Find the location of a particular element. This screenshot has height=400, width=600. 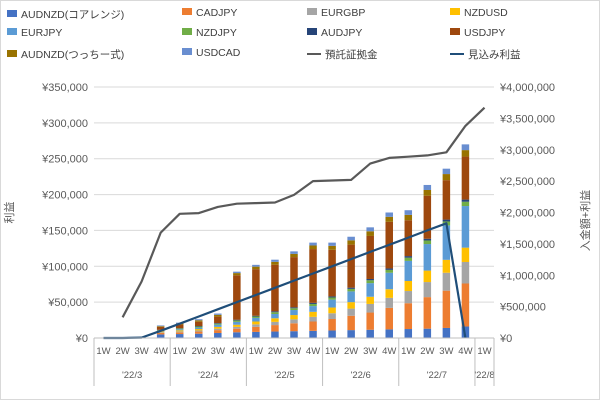

legend-label: NZDJPY is located at coordinates (216, 33).